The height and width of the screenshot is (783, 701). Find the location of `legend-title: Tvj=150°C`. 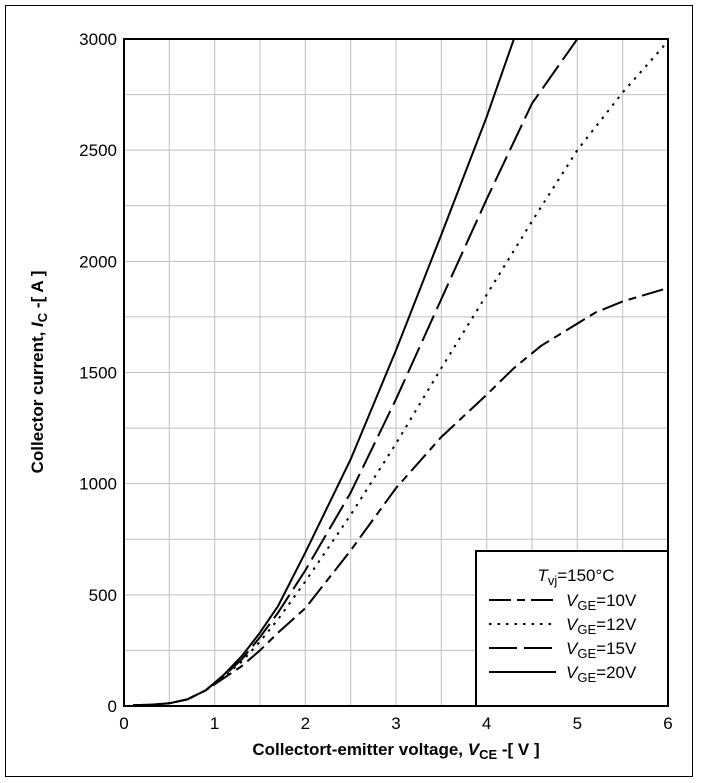

legend-title: Tvj=150°C is located at coordinates (575, 577).